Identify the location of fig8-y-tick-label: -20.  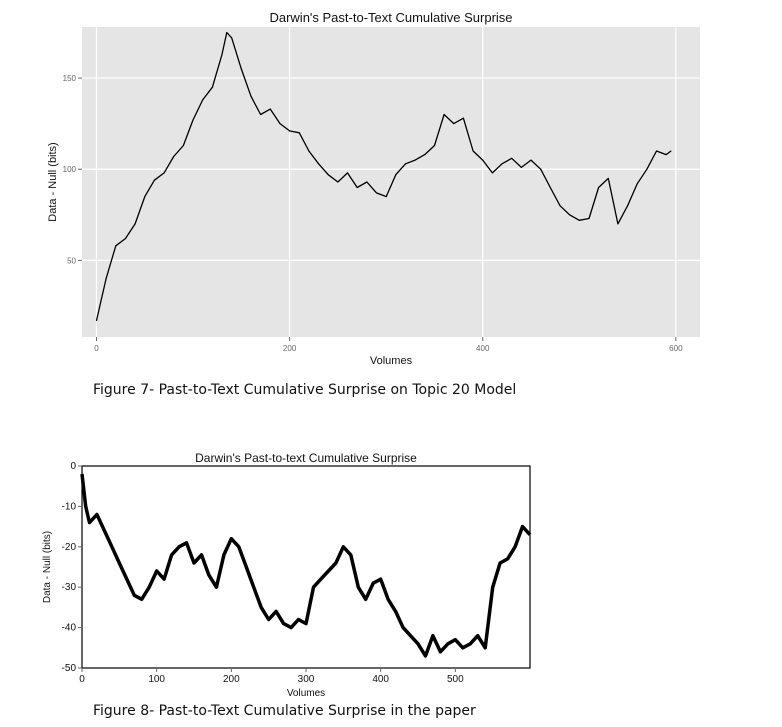
(69, 547).